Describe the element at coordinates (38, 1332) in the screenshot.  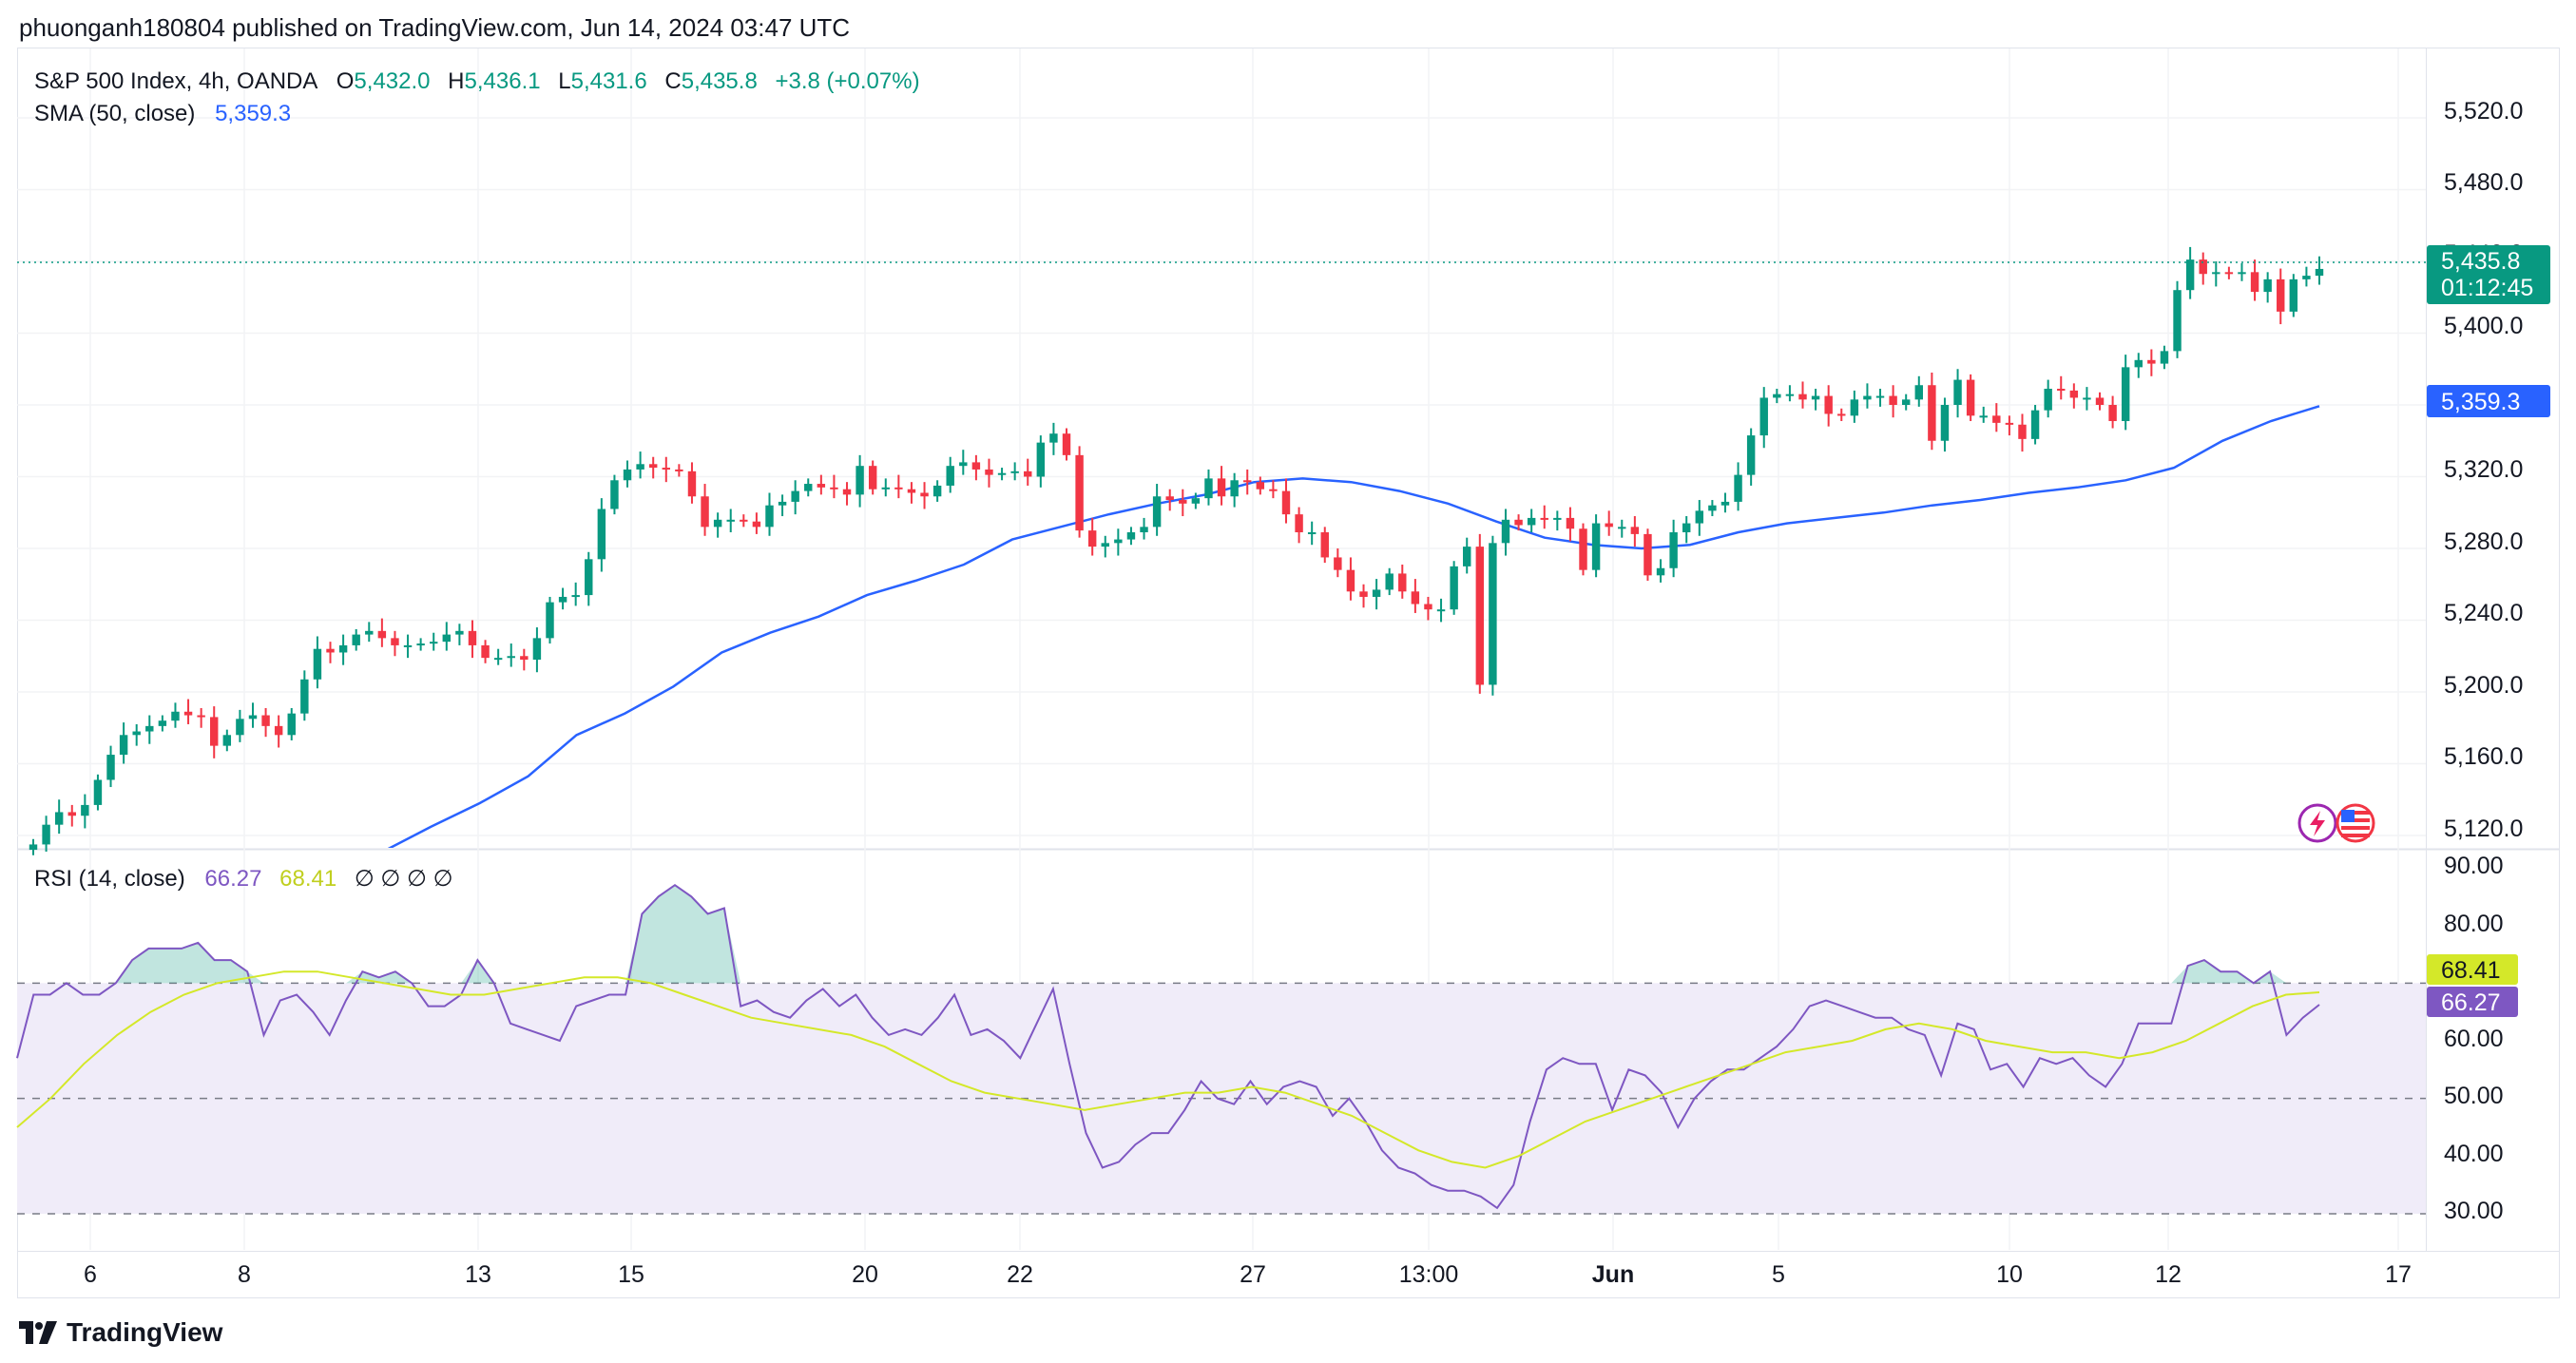
I see `tradingview-logo-icon` at that location.